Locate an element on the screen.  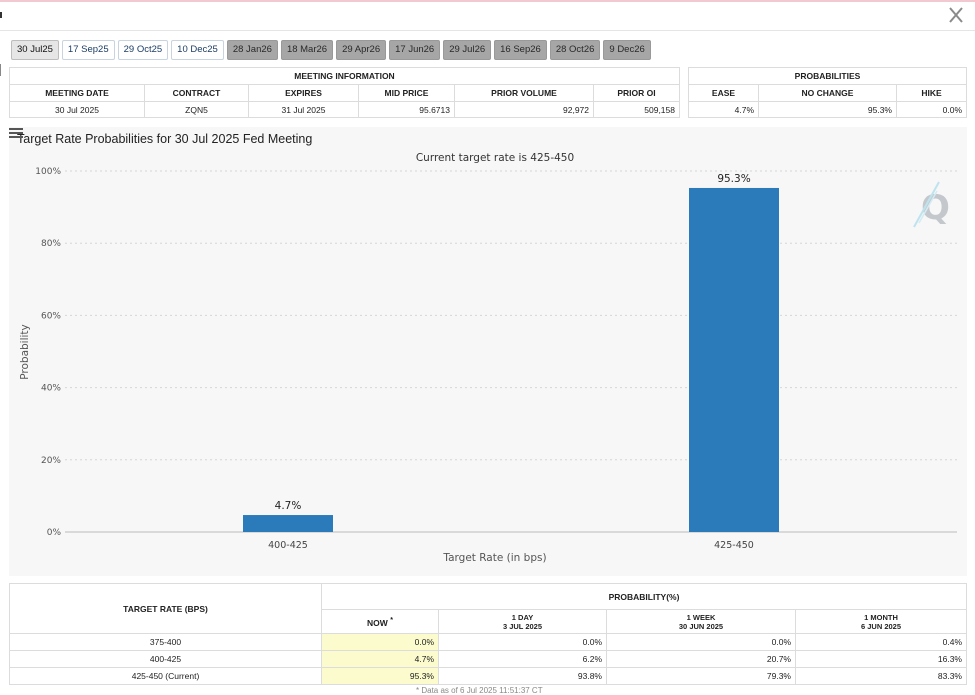
probability-header: PROBABILITY(%) is located at coordinates (644, 596).